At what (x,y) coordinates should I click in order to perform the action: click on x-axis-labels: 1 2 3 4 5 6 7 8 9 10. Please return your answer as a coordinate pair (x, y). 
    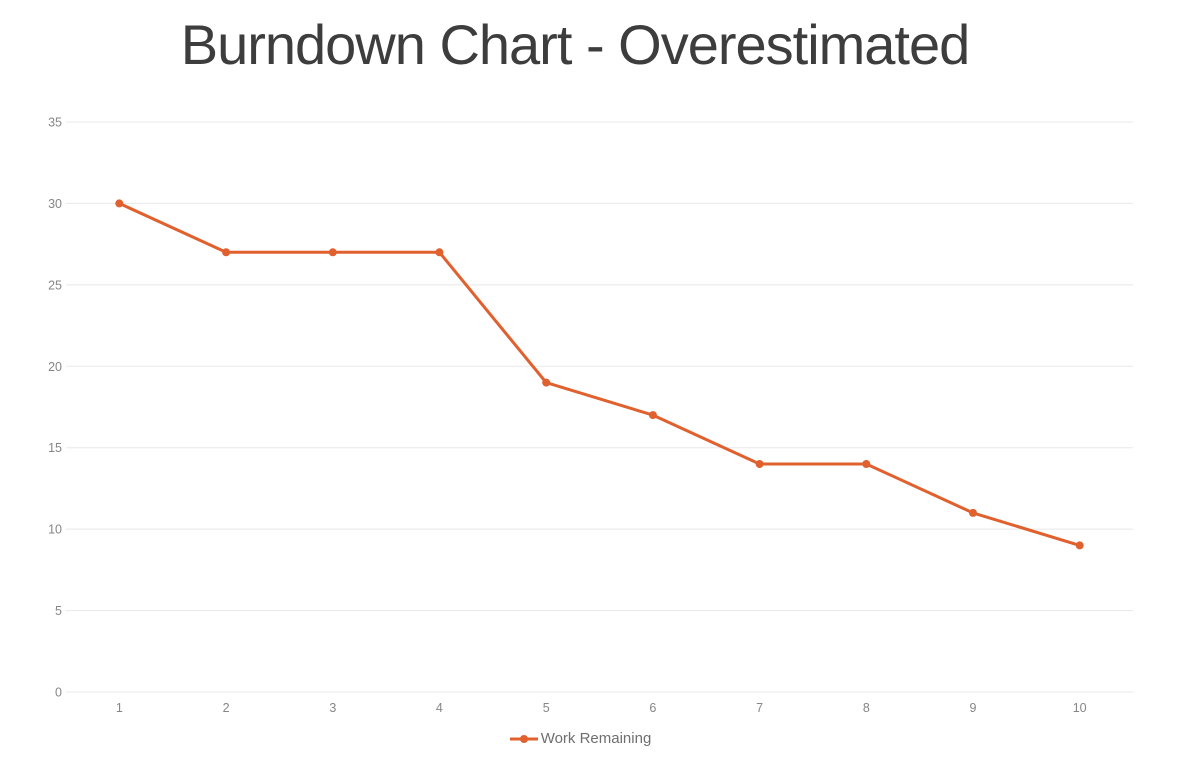
    Looking at the image, I should click on (601, 708).